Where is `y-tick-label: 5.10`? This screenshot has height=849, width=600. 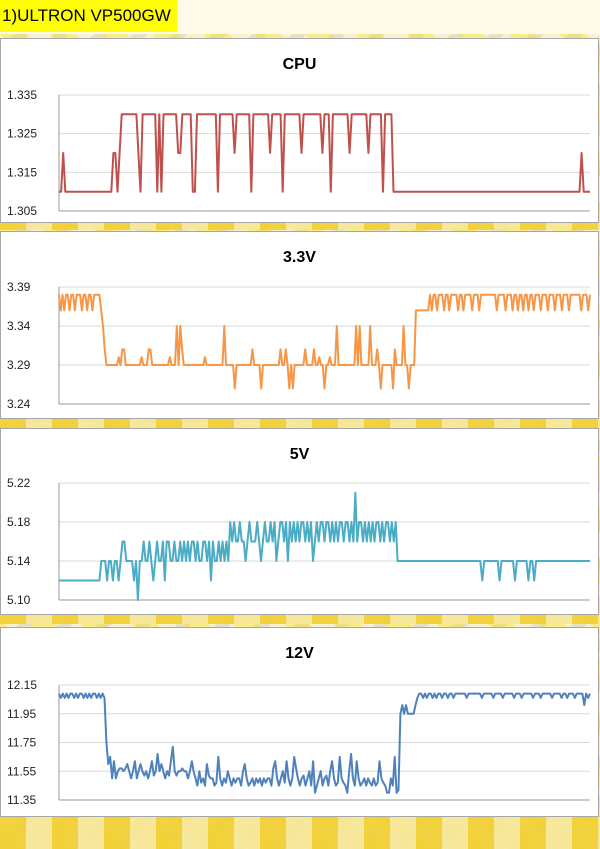 y-tick-label: 5.10 is located at coordinates (19, 600).